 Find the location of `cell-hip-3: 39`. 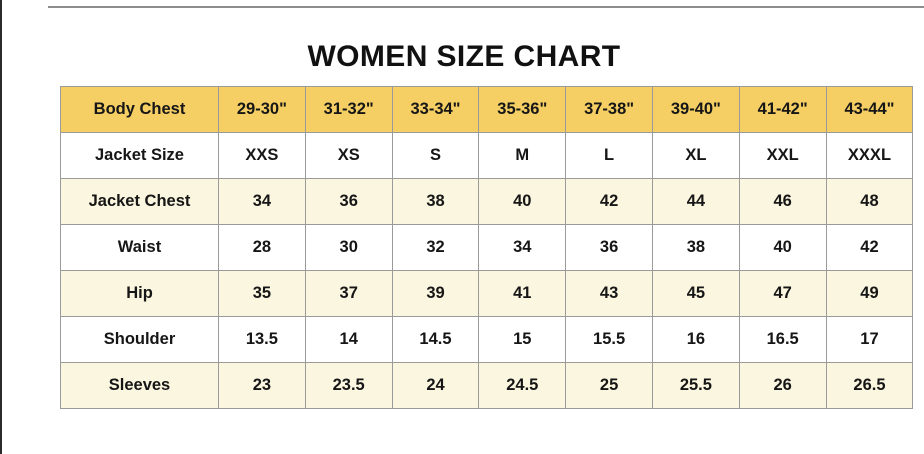

cell-hip-3: 39 is located at coordinates (435, 293).